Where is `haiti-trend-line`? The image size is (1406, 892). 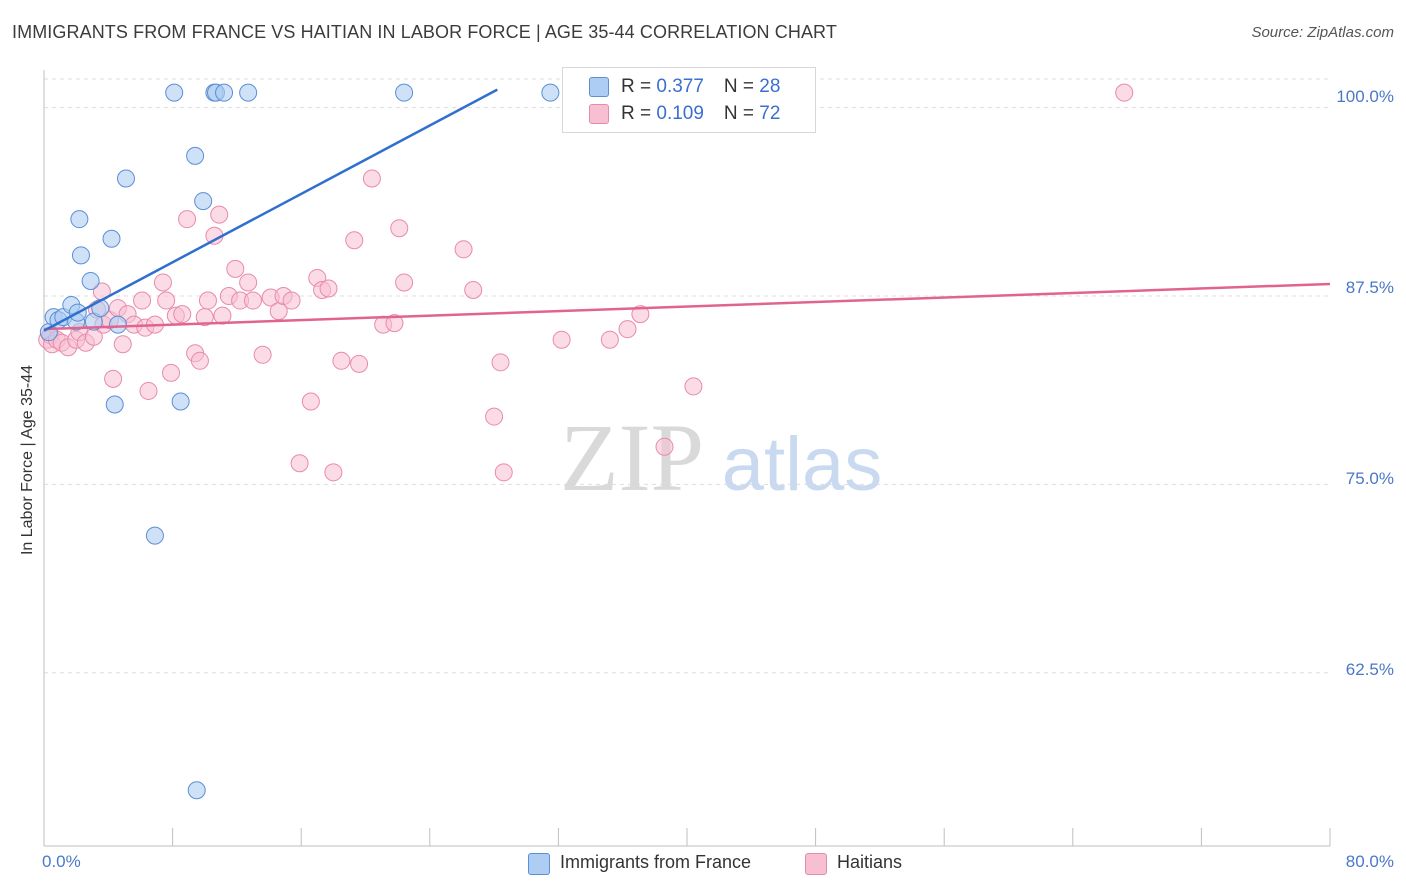
haiti-trend-line is located at coordinates (687, 306).